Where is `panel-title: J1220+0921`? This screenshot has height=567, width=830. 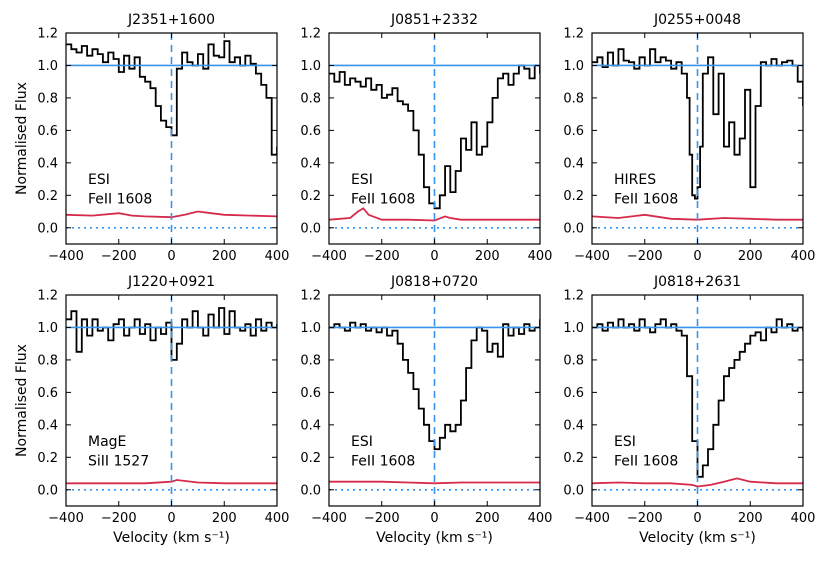
panel-title: J1220+0921 is located at coordinates (171, 282).